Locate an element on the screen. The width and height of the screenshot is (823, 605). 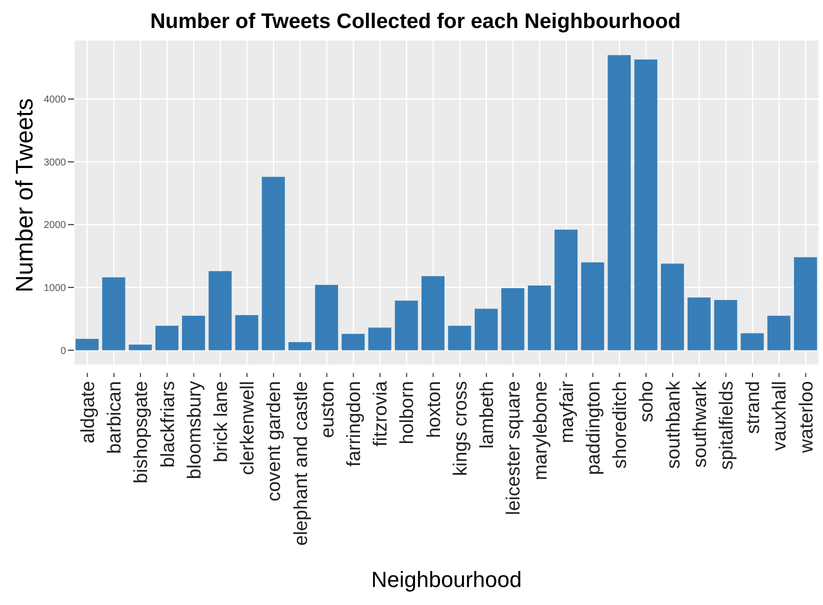
x-tick-label: brick lane is located at coordinates (221, 421).